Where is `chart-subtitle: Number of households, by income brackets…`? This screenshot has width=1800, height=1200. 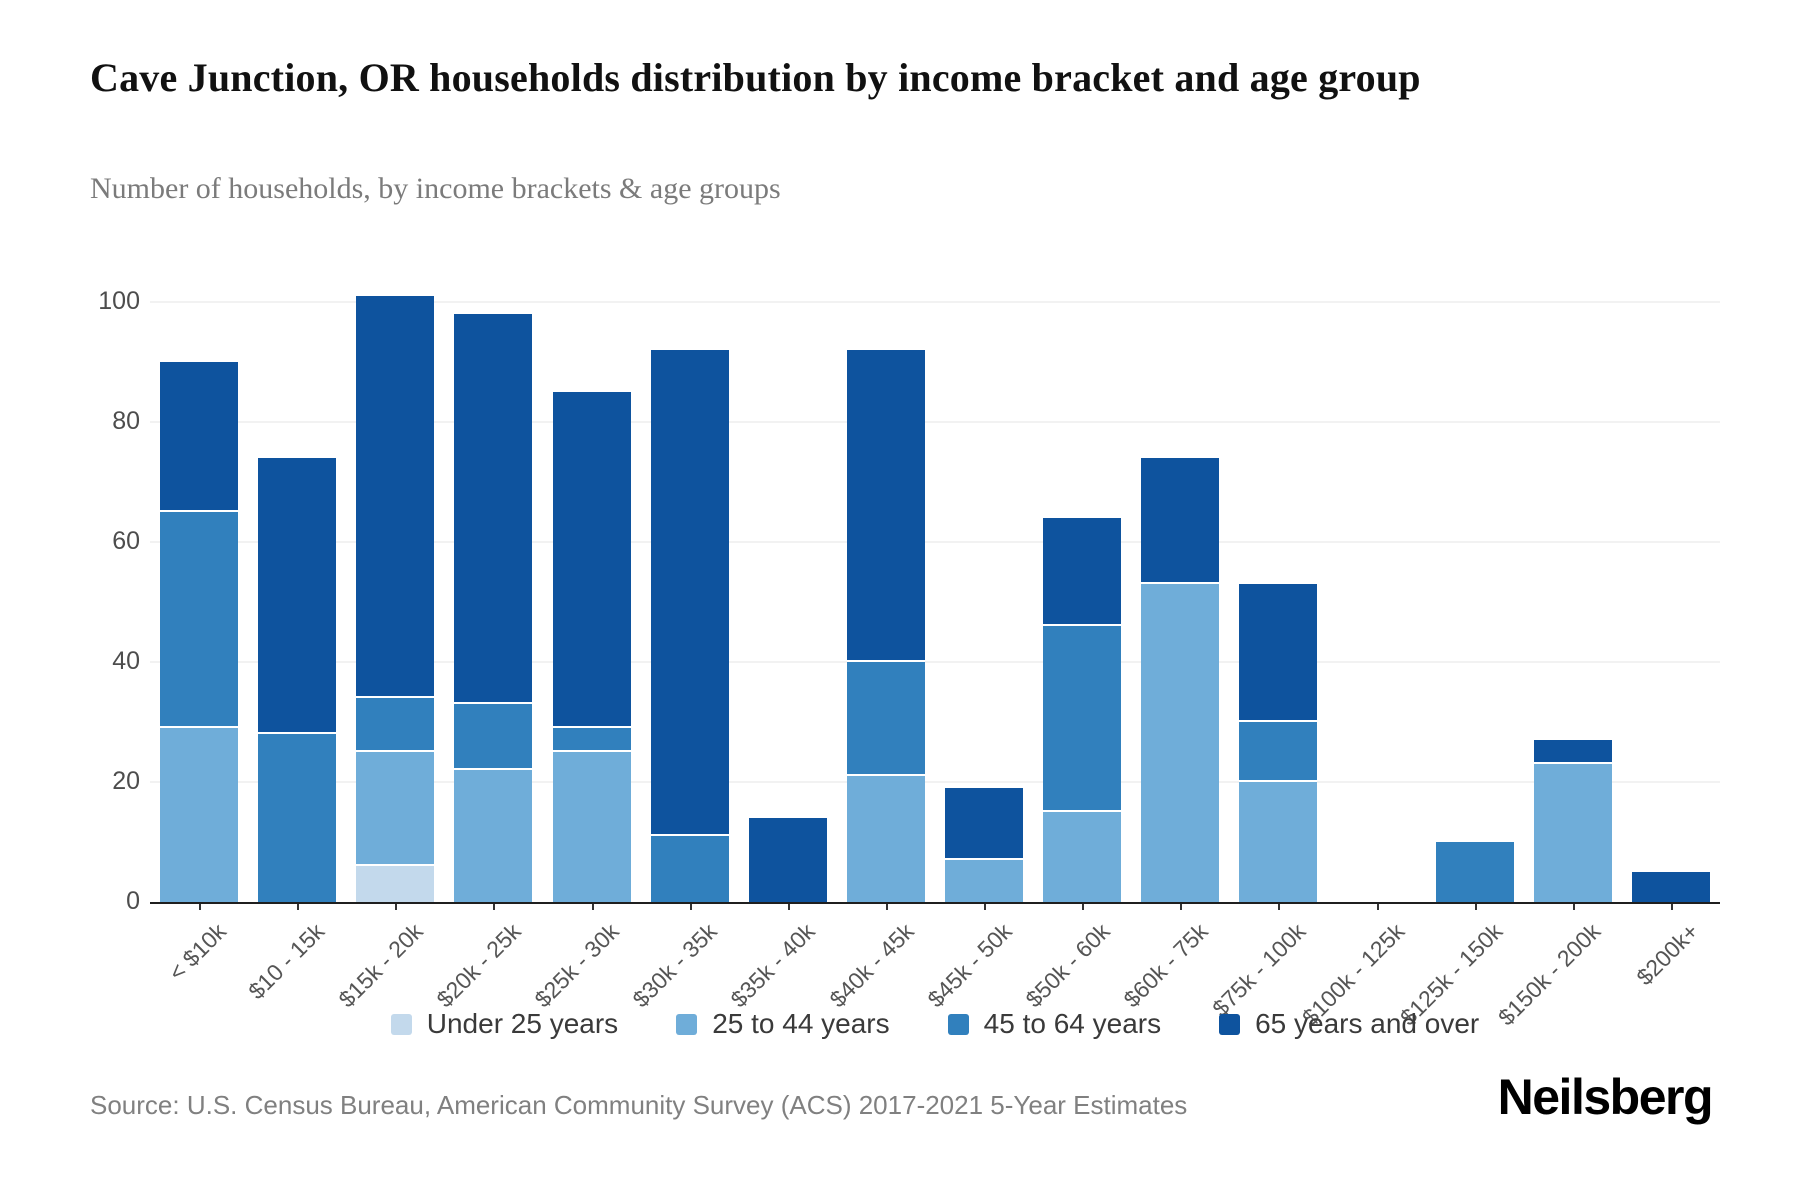 chart-subtitle: Number of households, by income brackets… is located at coordinates (435, 188).